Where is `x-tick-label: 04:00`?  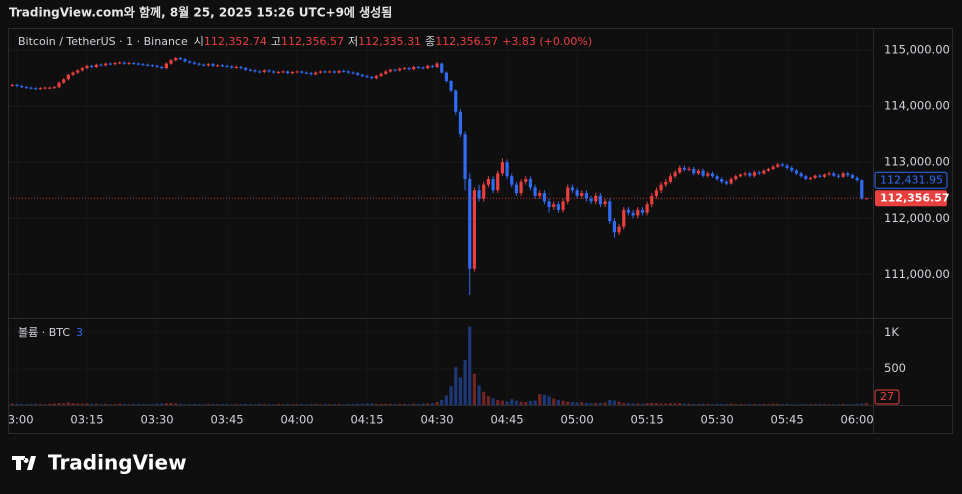 x-tick-label: 04:00 is located at coordinates (296, 420).